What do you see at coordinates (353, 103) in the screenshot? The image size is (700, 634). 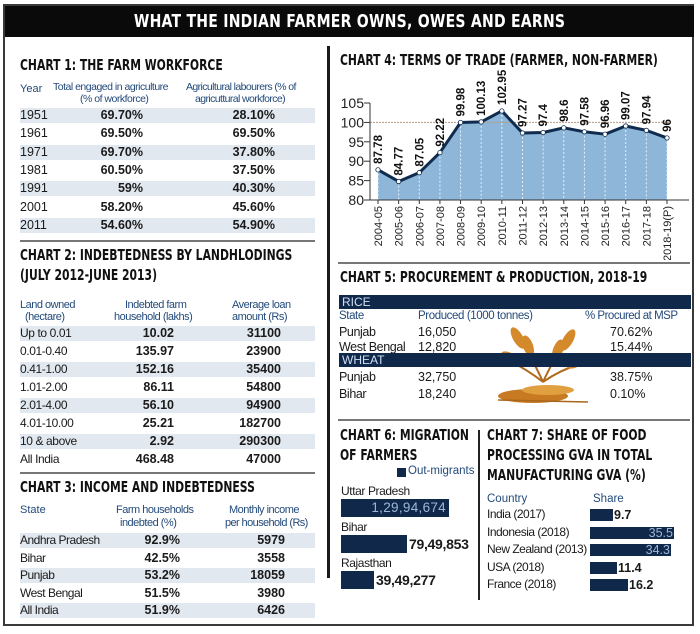 I see `y-tick-label: 105` at bounding box center [353, 103].